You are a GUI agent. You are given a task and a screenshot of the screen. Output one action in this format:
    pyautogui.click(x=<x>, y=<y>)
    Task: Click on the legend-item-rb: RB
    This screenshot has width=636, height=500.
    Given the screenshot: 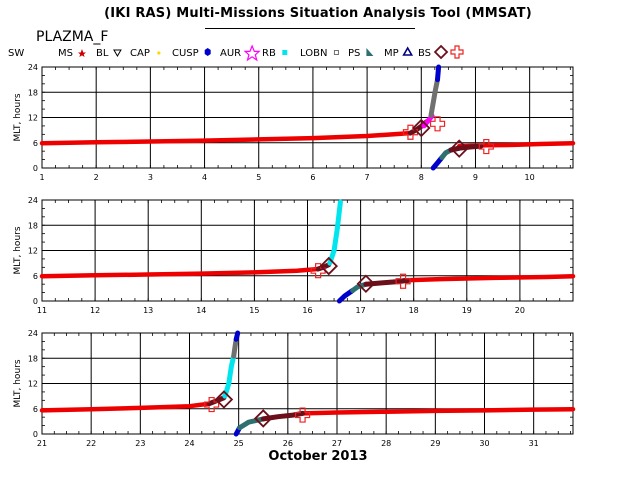 What is the action you would take?
    pyautogui.click(x=275, y=53)
    